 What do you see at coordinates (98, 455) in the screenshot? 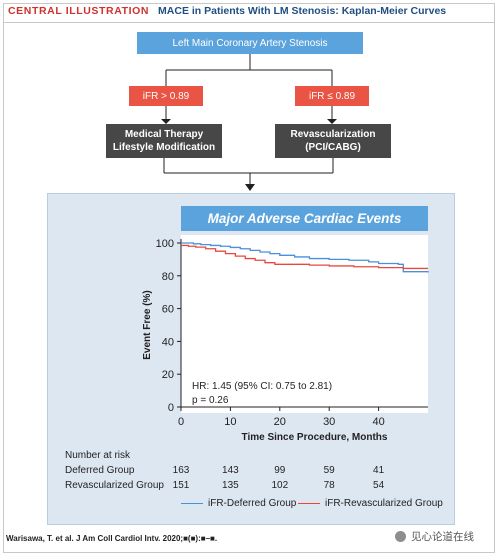
I see `risk-table-title: Number at risk` at bounding box center [98, 455].